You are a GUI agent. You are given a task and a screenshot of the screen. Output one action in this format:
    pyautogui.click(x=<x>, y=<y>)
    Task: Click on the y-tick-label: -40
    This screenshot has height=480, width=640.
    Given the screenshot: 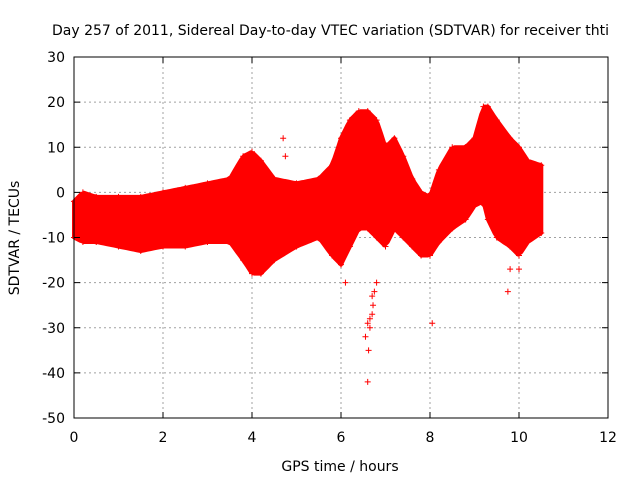 What is the action you would take?
    pyautogui.click(x=53, y=374)
    